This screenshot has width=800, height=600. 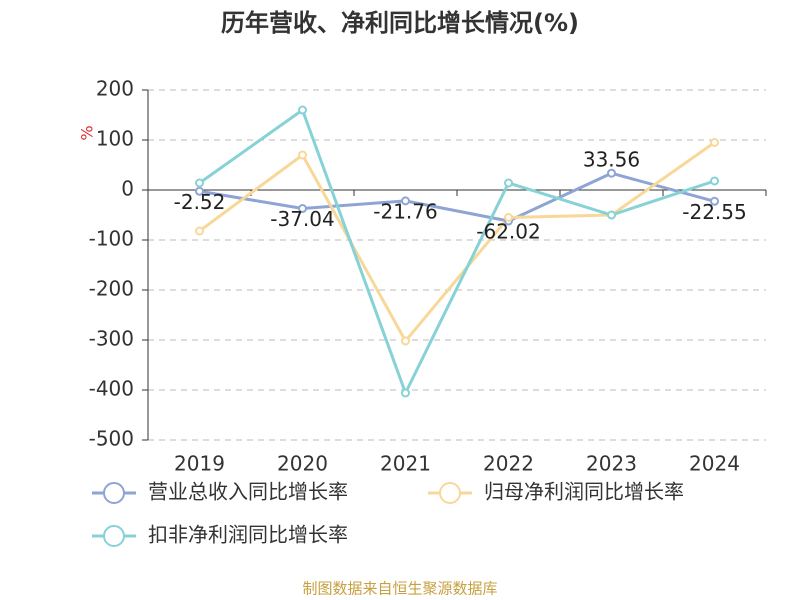 What do you see at coordinates (111, 239) in the screenshot?
I see `y-tick-label: -100` at bounding box center [111, 239].